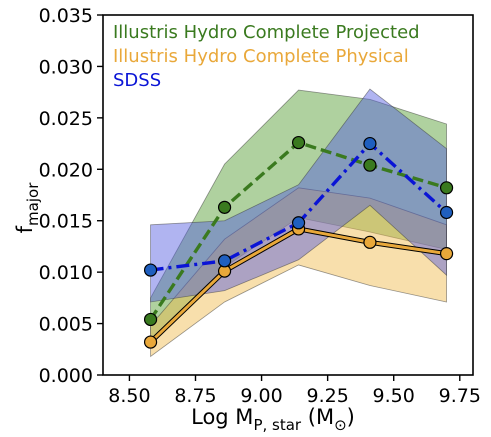  I want to click on x-tick-label: 9.00, so click(261, 396).